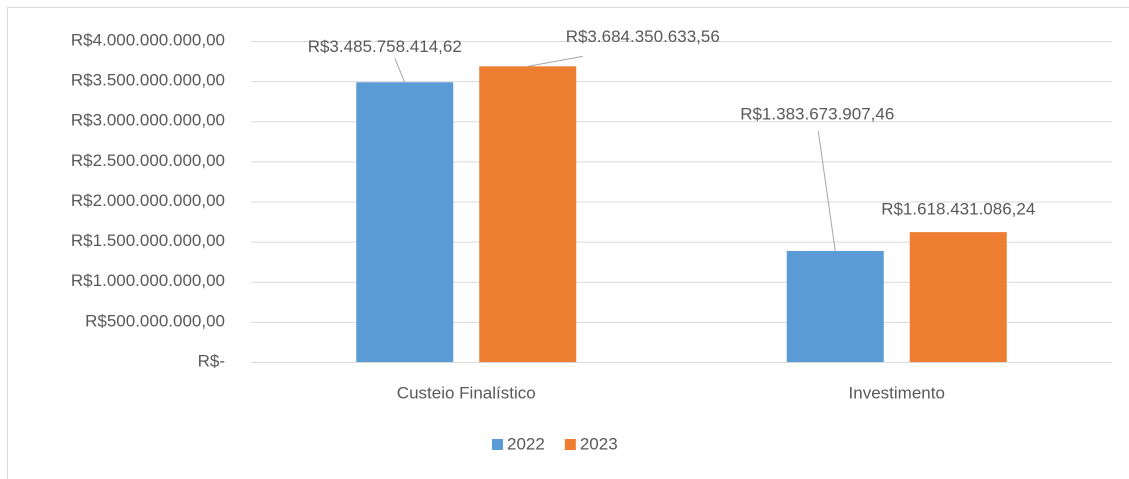 Image resolution: width=1129 pixels, height=479 pixels. Describe the element at coordinates (148, 160) in the screenshot. I see `y-tick-label: R$2.500.000.000,00` at that location.